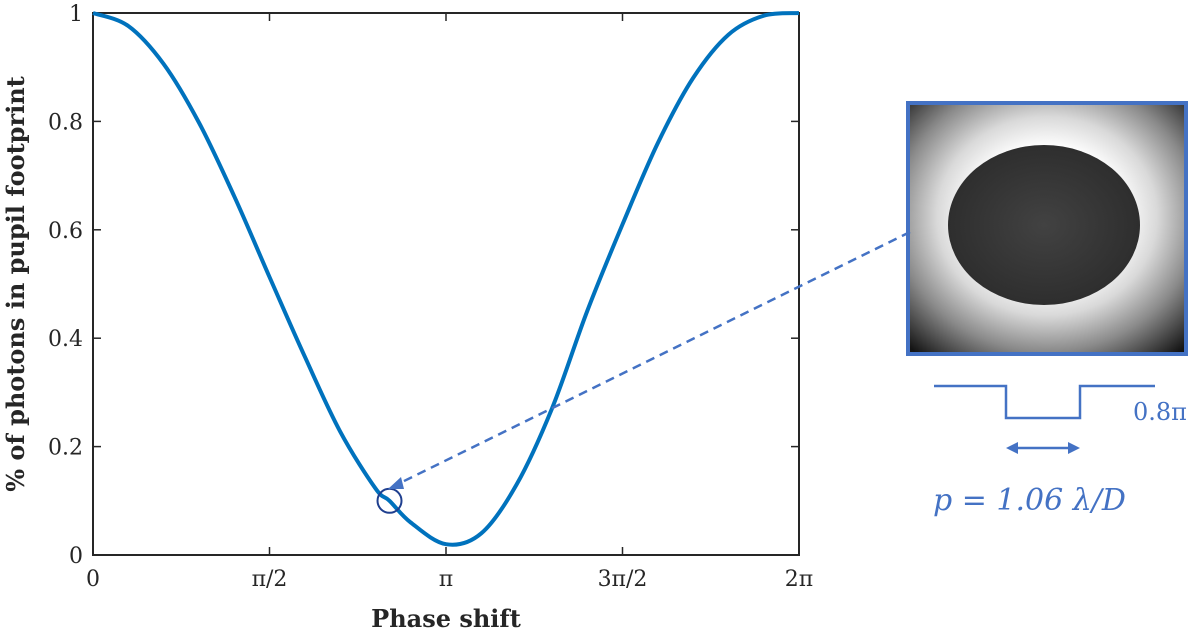  I want to click on x-axis-title: Phase shift, so click(446, 618).